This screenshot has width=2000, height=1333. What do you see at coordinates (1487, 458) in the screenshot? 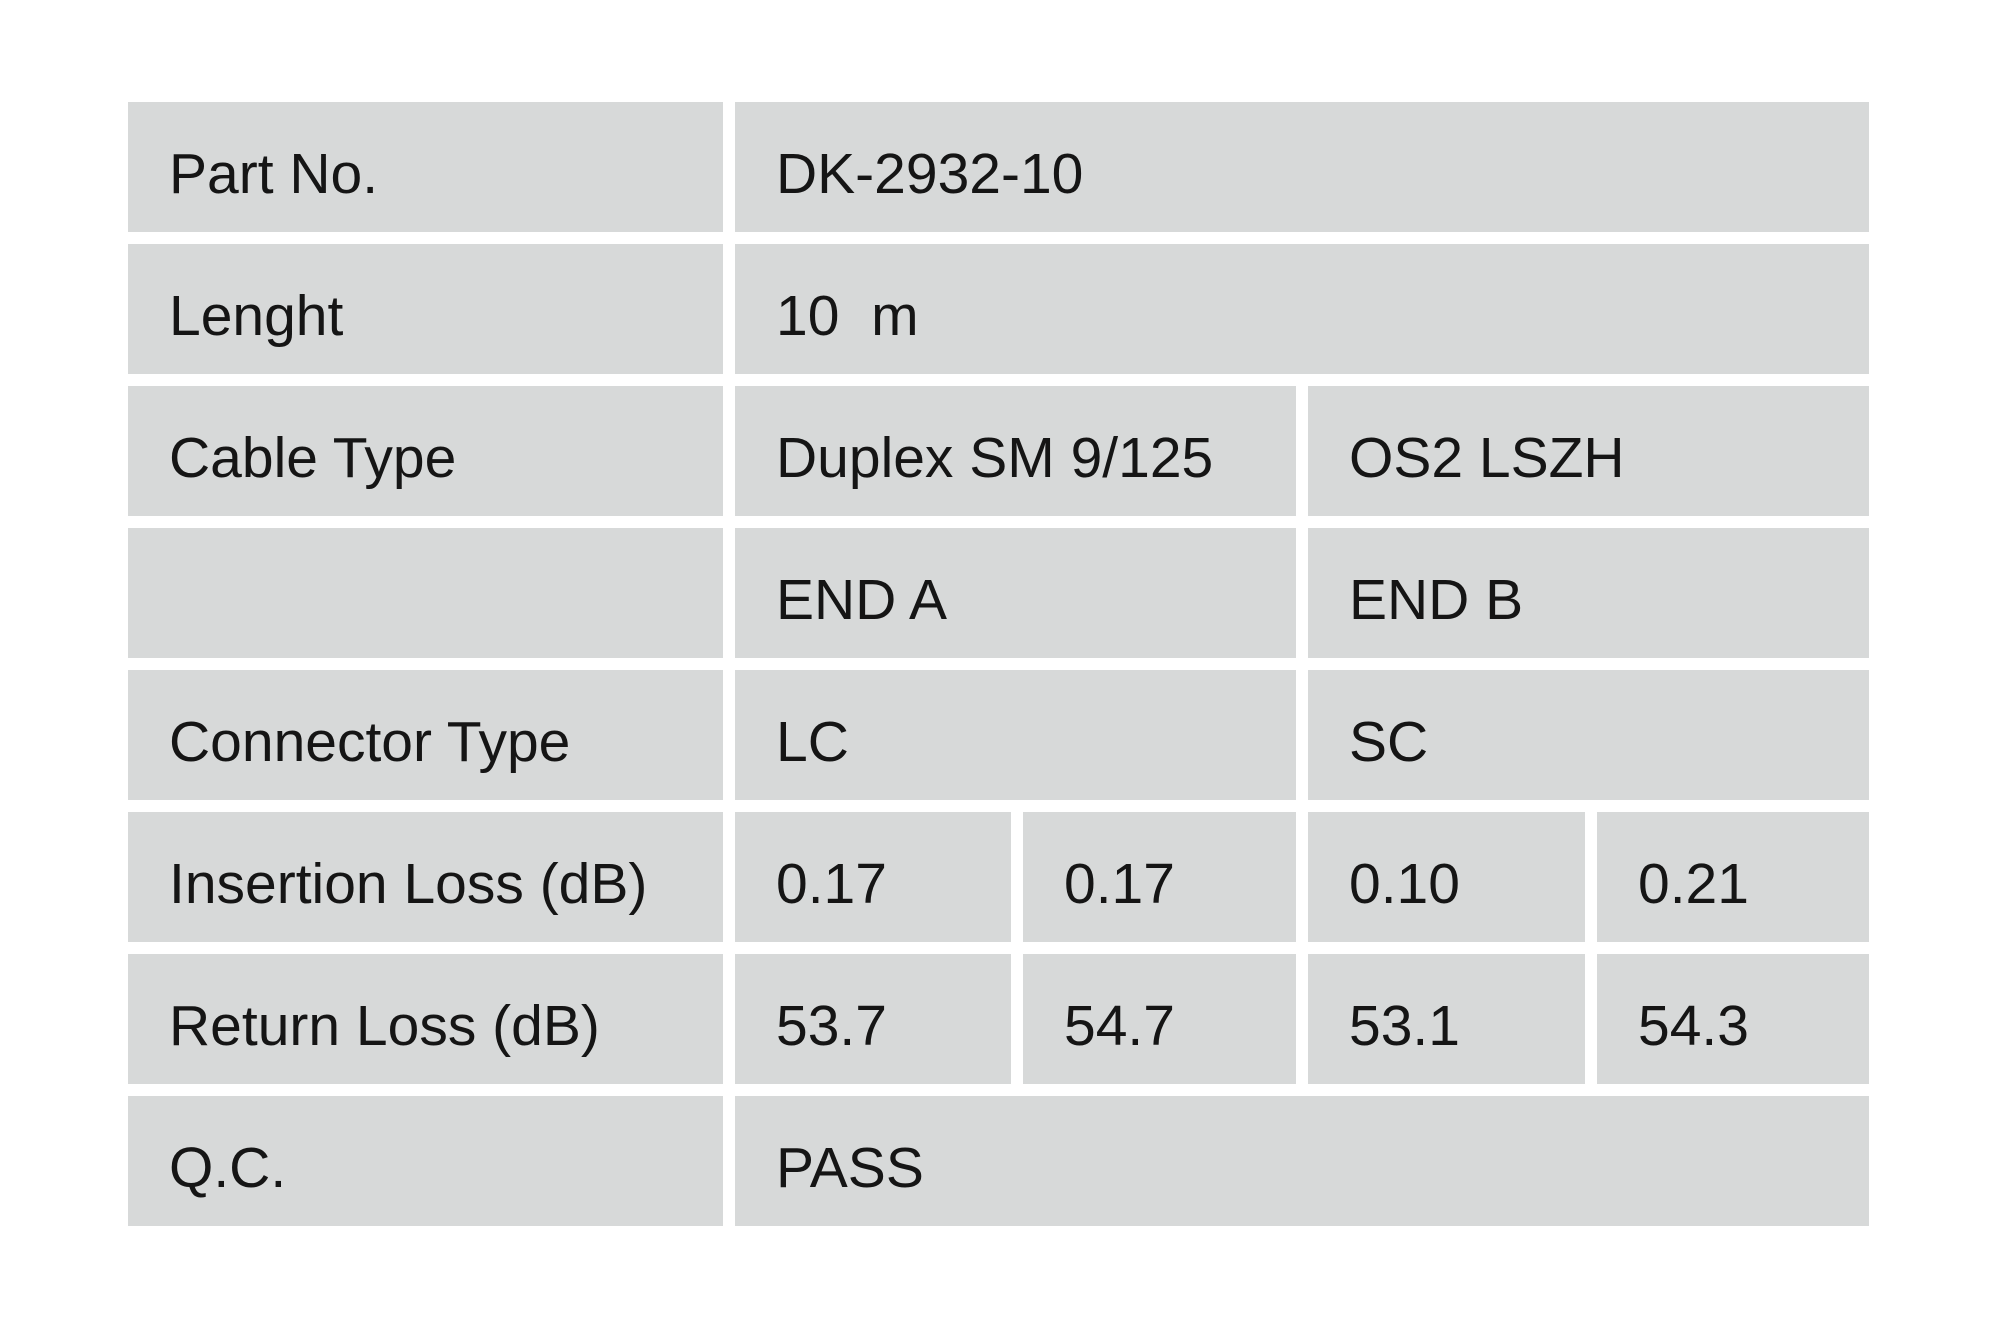
I see `cable-jacket-value: OS2 LSZH` at bounding box center [1487, 458].